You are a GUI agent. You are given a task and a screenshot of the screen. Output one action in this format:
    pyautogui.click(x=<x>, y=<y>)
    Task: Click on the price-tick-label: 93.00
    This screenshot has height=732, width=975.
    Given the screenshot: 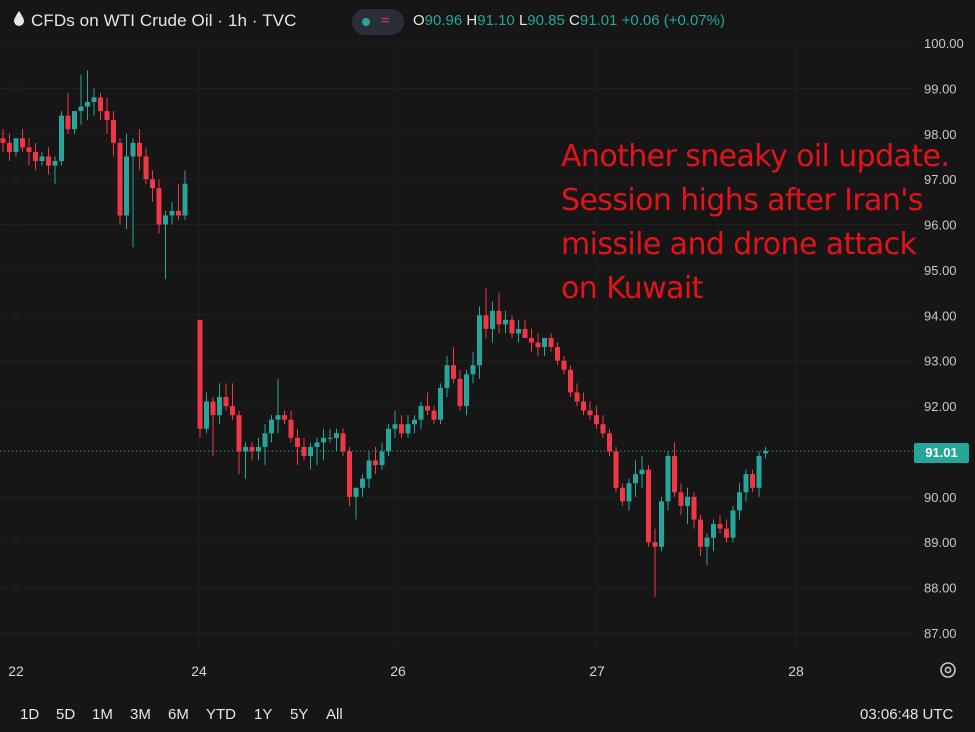 What is the action you would take?
    pyautogui.click(x=940, y=361)
    